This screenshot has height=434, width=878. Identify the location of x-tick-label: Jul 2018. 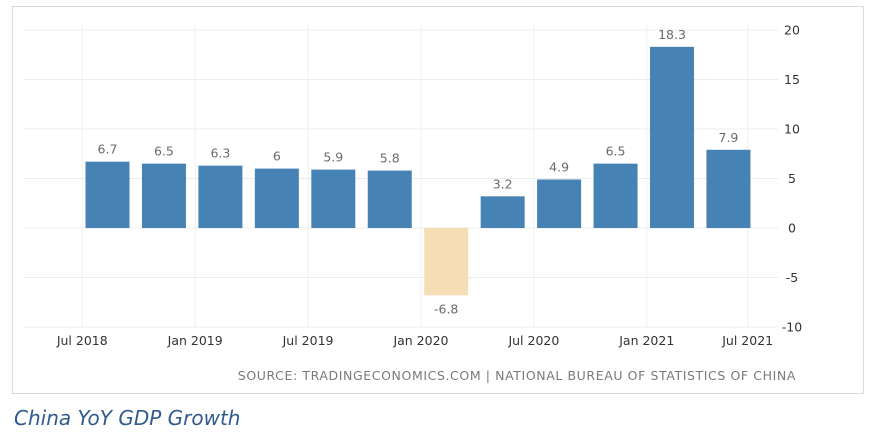
(82, 340).